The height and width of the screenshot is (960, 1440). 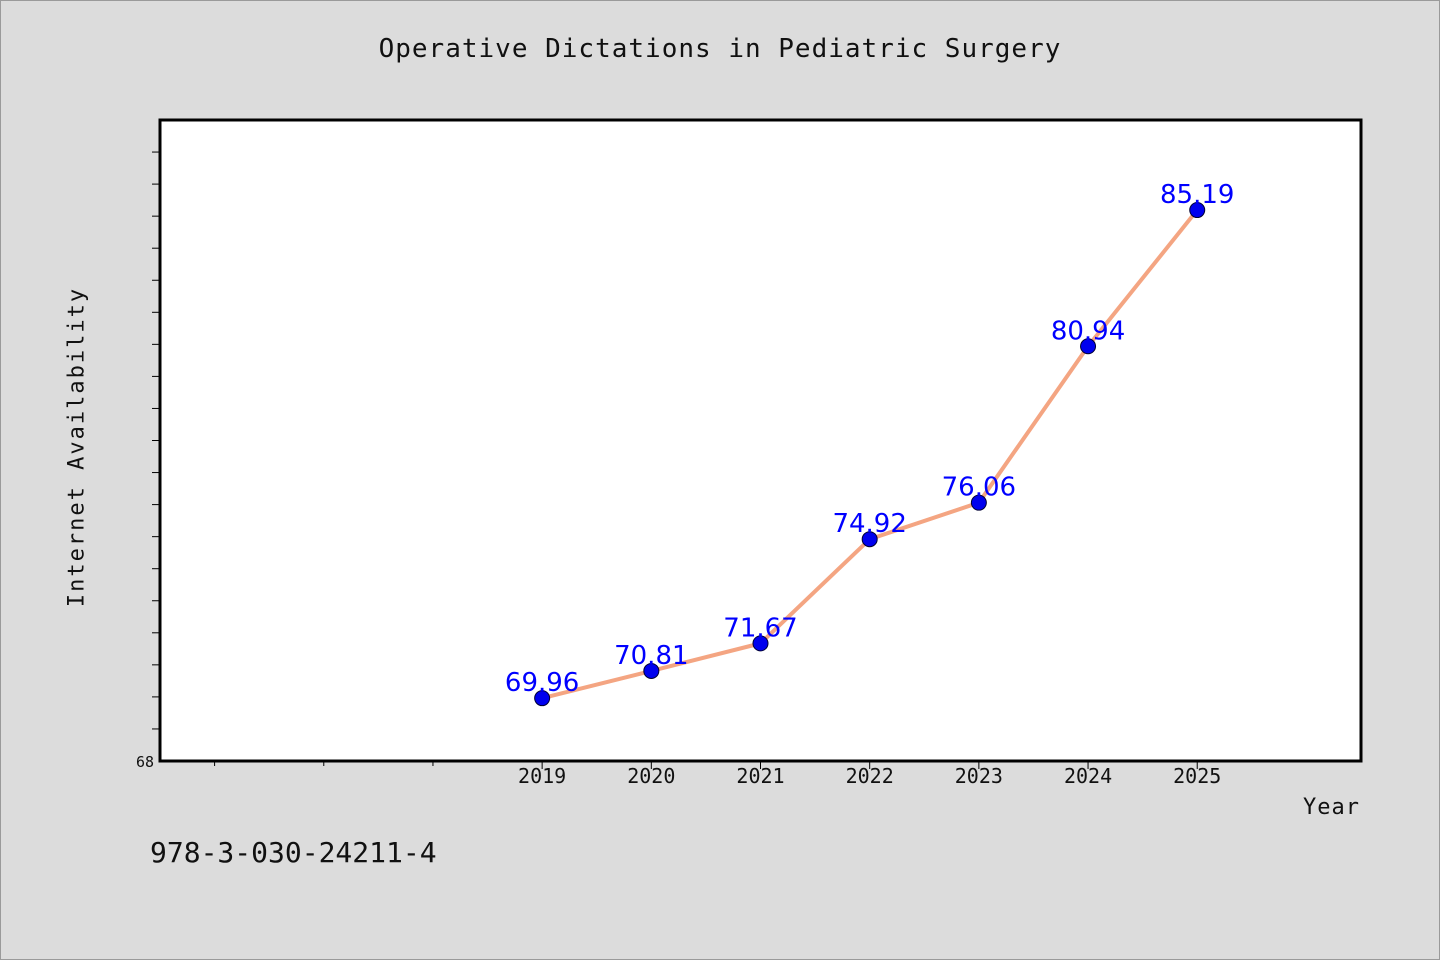 I want to click on x-axis-title: Year, so click(x=1331, y=807).